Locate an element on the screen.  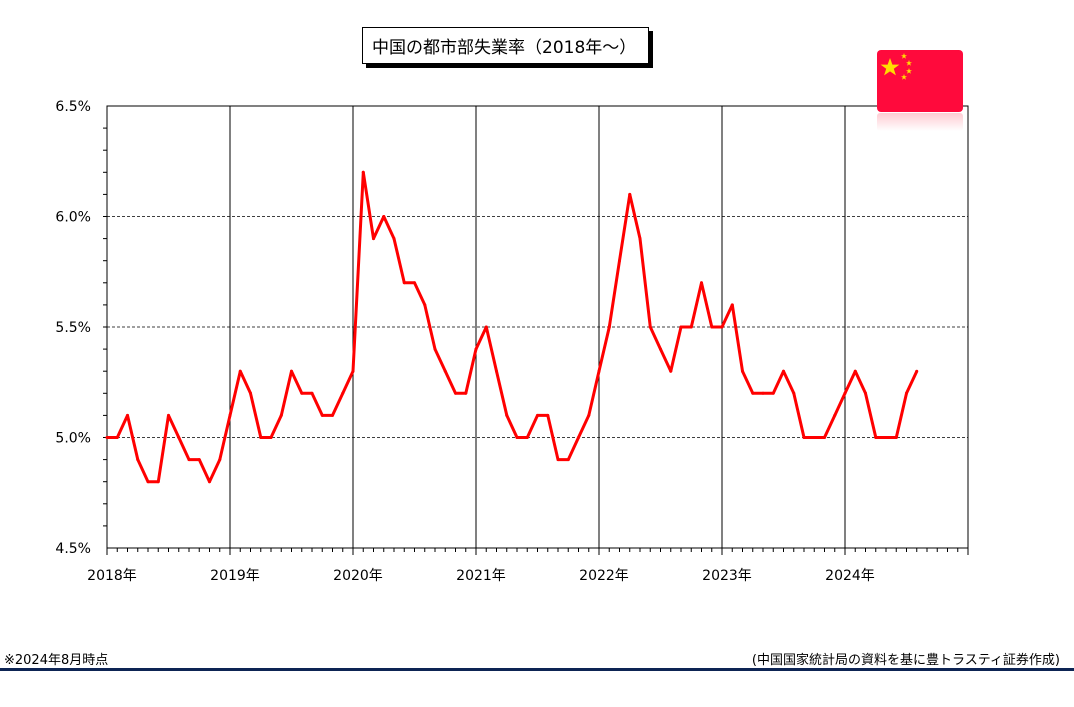
chart-title: 中国の都市部失業率（2018年〜） is located at coordinates (506, 45).